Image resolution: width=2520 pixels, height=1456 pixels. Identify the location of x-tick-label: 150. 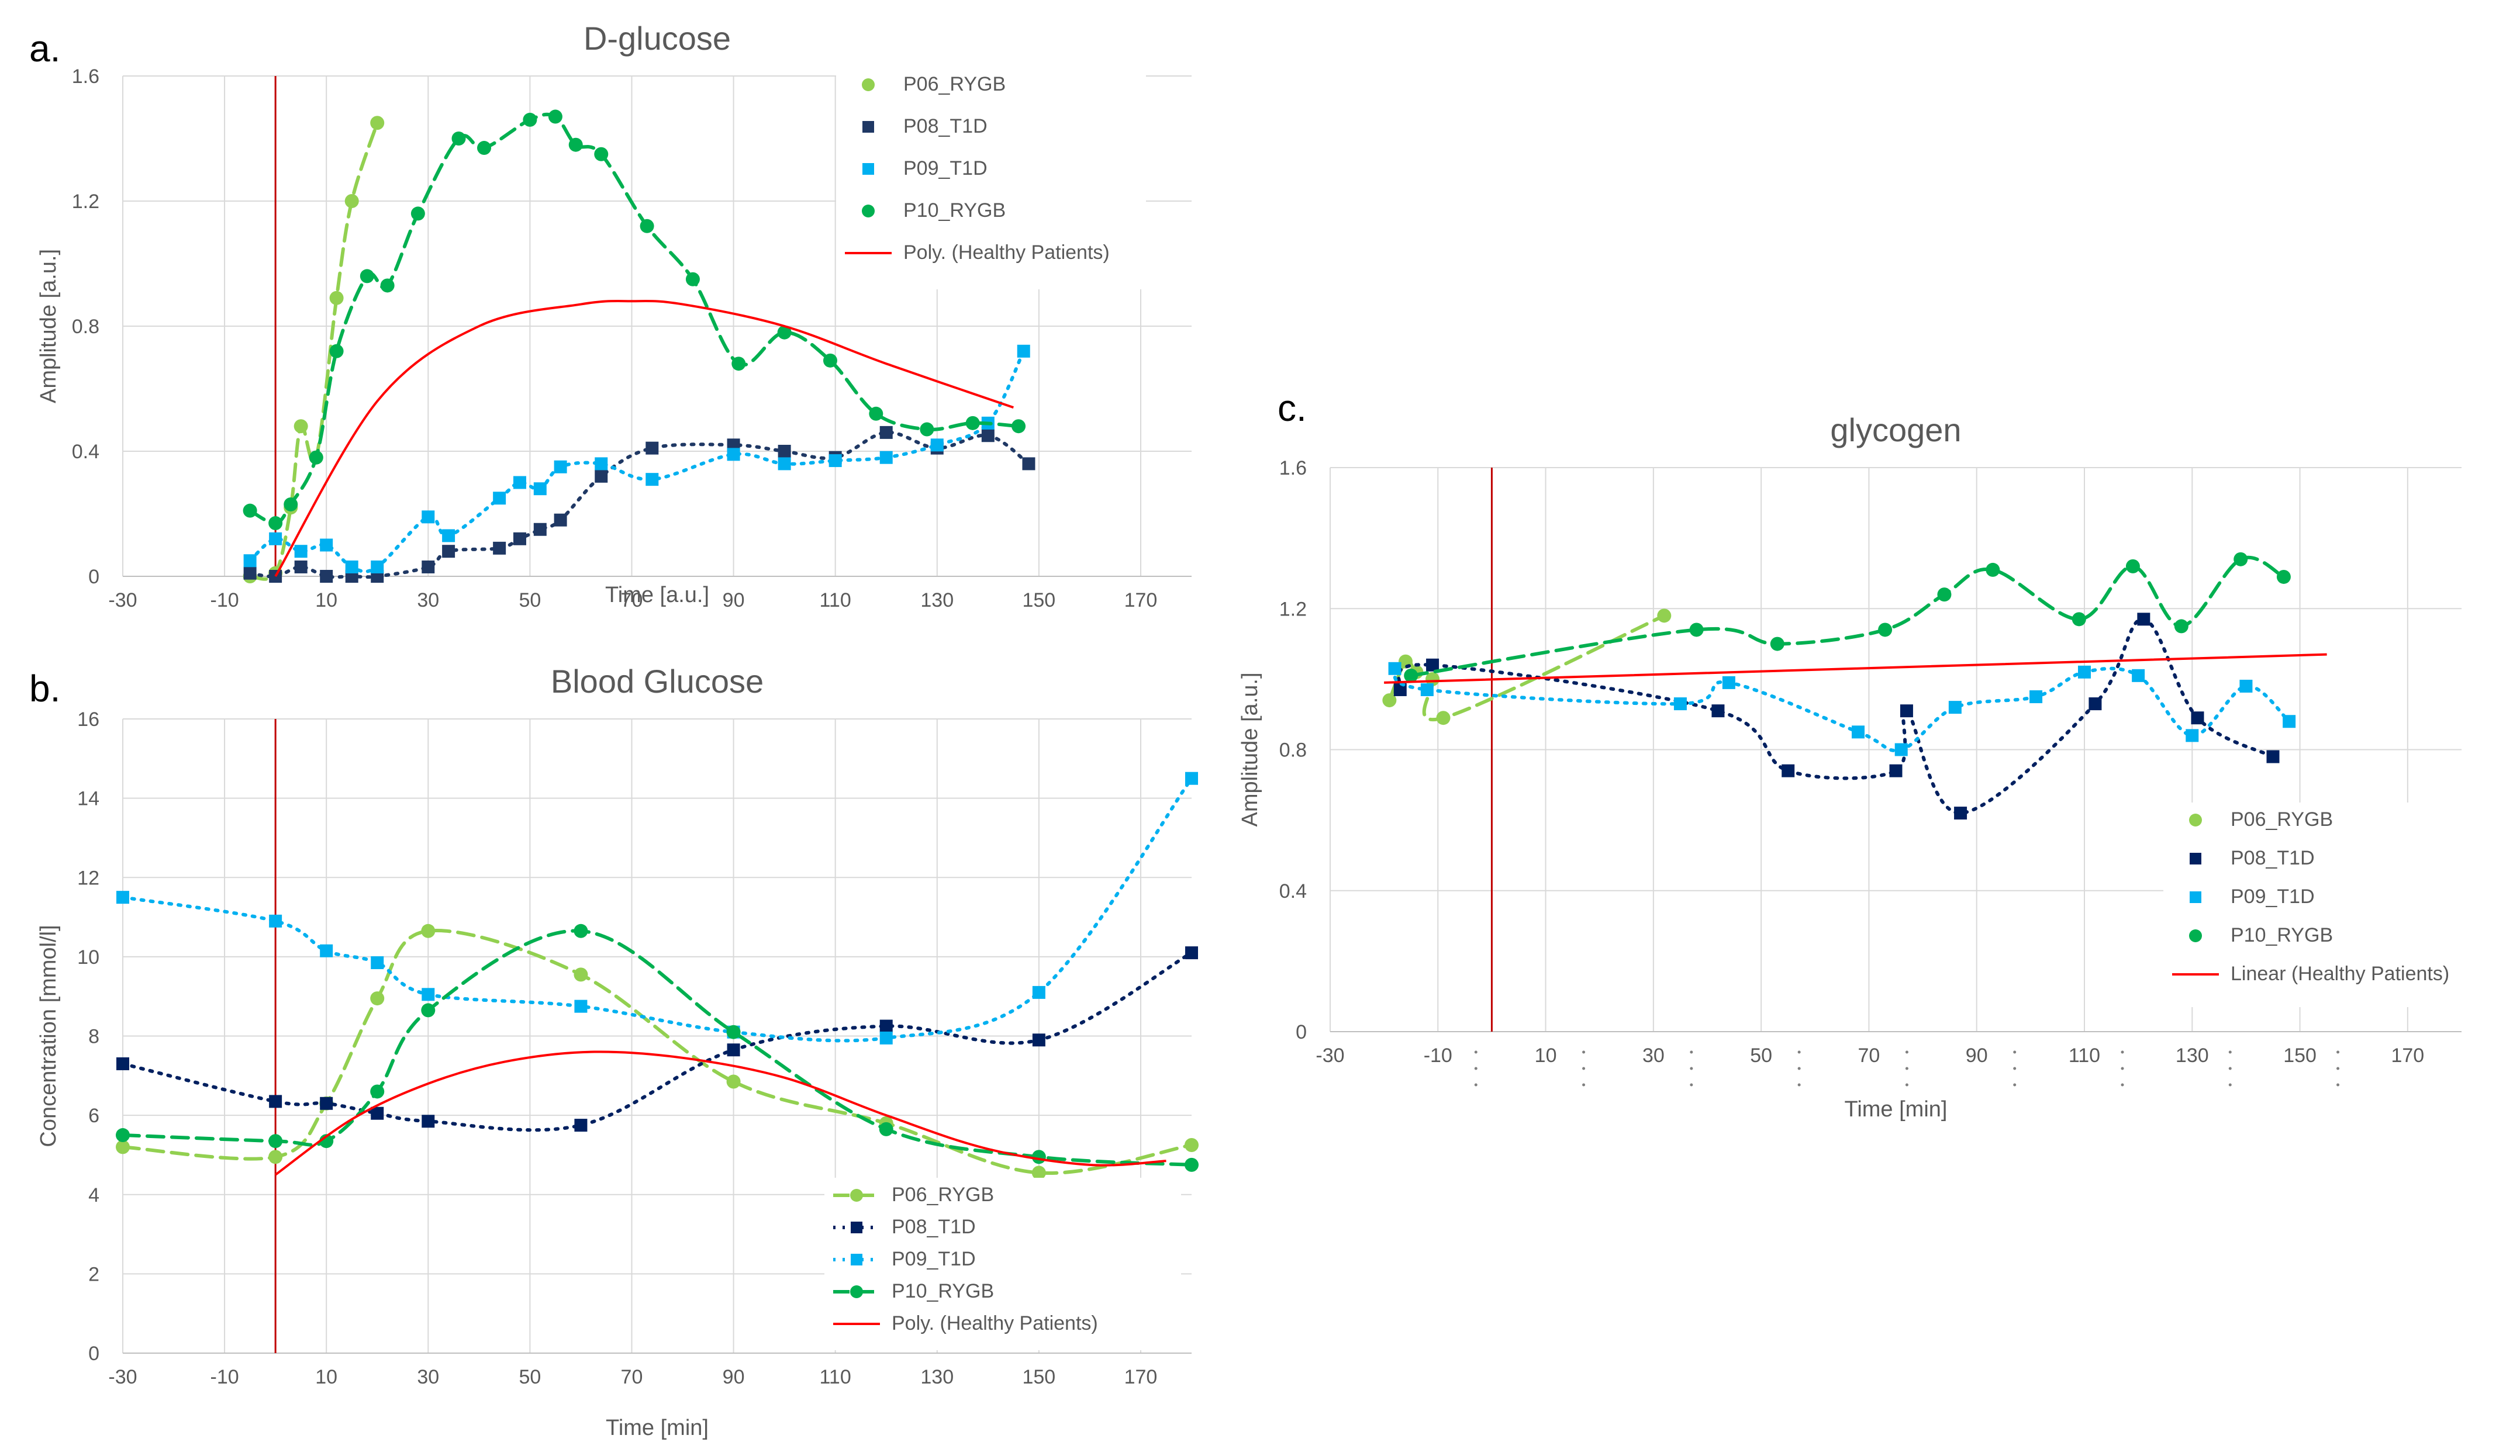
(1038, 1377).